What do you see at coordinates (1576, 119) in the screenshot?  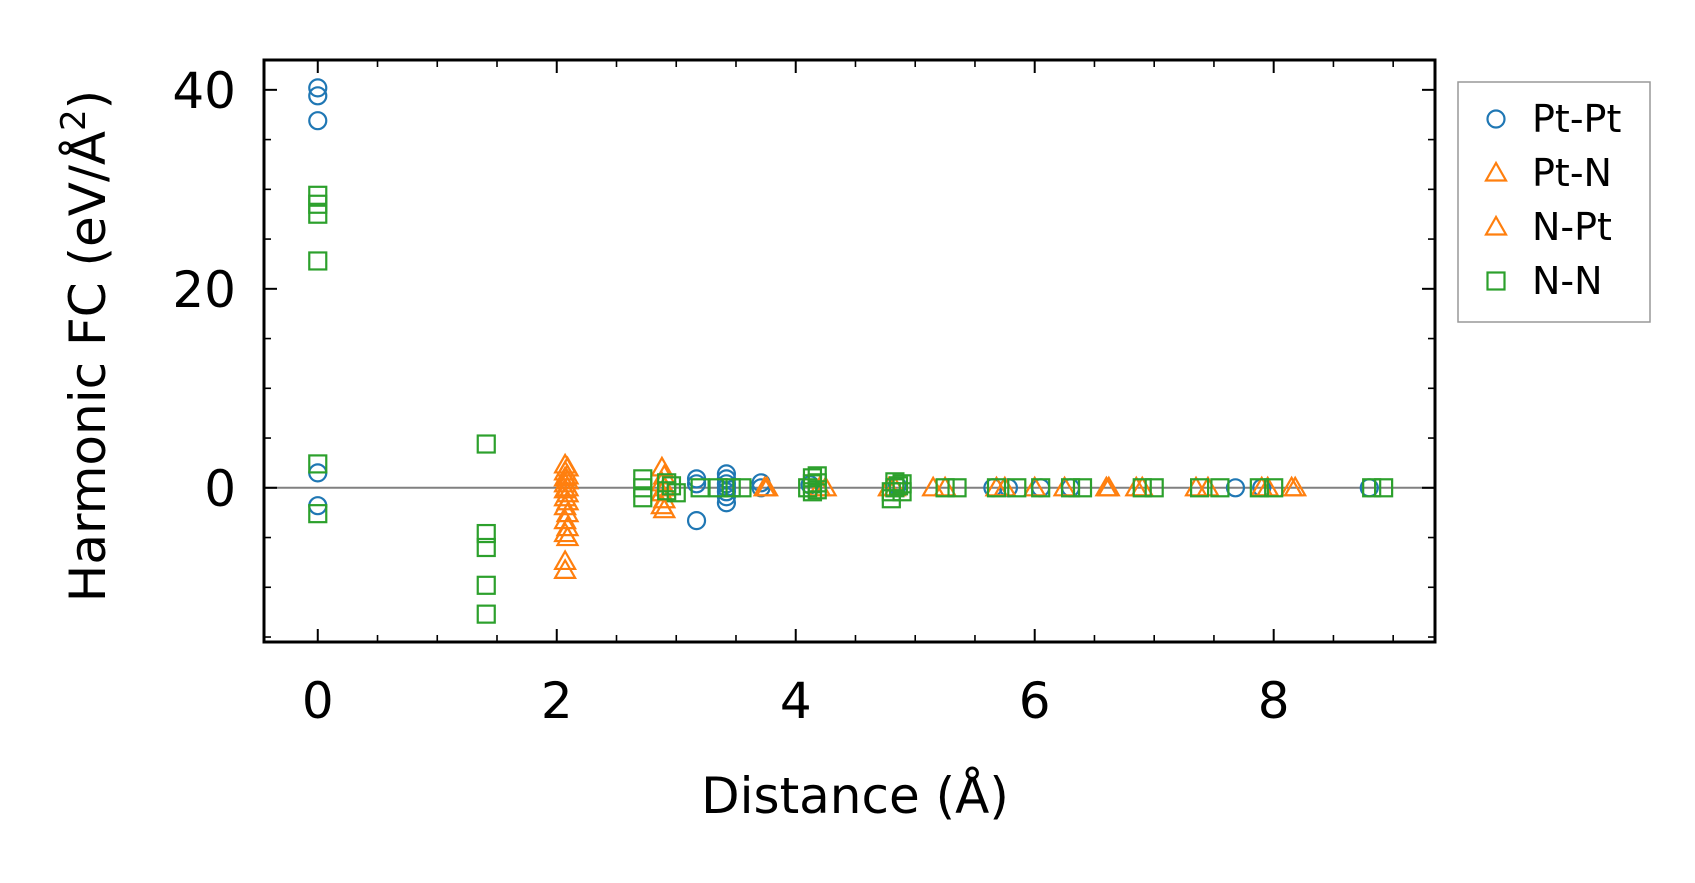 I see `legend-label-pt-pt: Pt-Pt` at bounding box center [1576, 119].